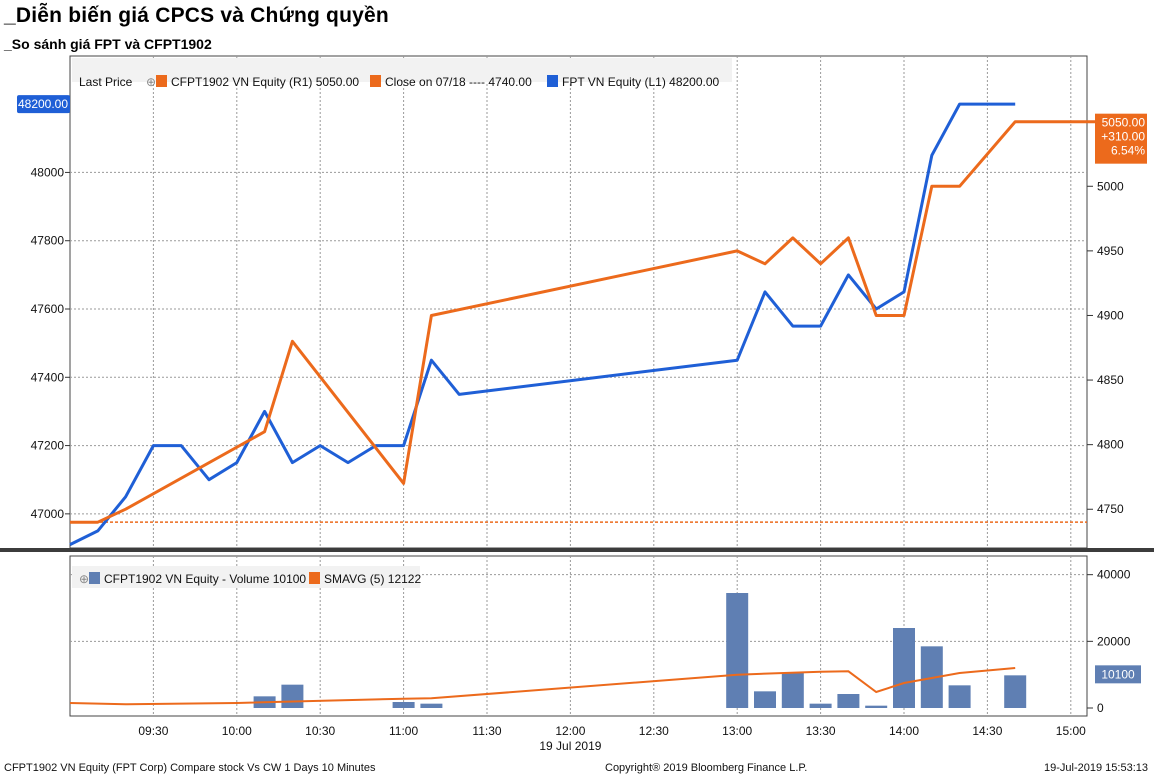 The width and height of the screenshot is (1154, 778). I want to click on left-tick-label: 47600, so click(48, 309).